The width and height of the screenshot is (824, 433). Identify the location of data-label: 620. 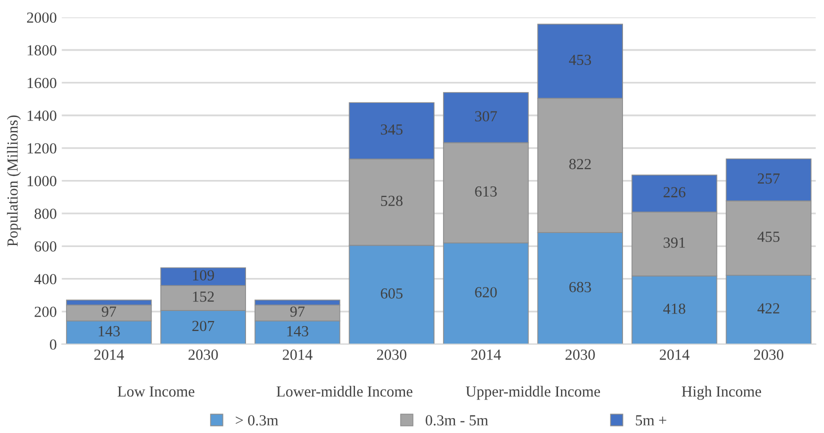
(486, 292).